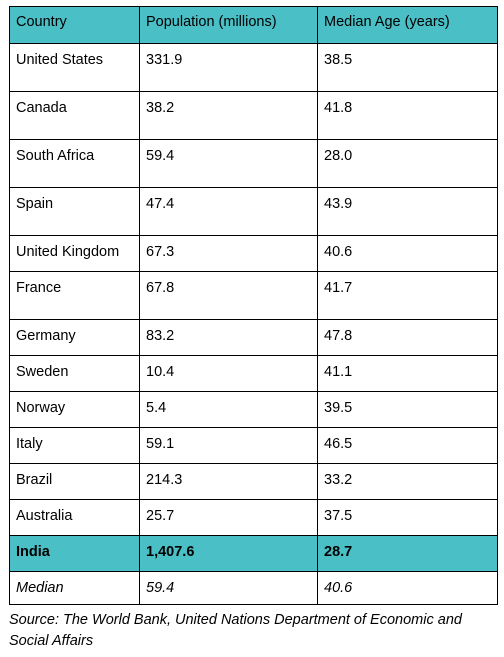 The width and height of the screenshot is (504, 657). What do you see at coordinates (407, 67) in the screenshot?
I see `cell-median-age: 38.5` at bounding box center [407, 67].